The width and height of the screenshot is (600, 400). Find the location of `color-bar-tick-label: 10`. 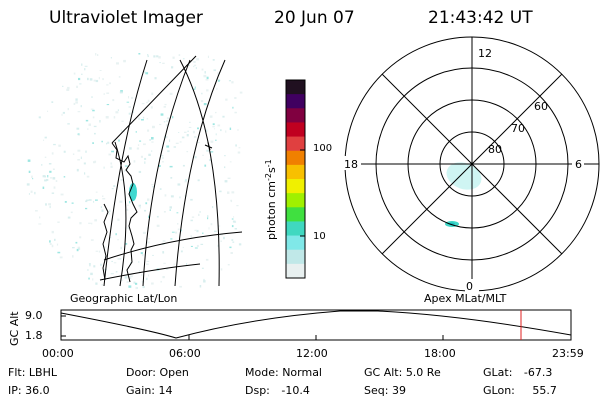

color-bar-tick-label: 10 is located at coordinates (319, 236).